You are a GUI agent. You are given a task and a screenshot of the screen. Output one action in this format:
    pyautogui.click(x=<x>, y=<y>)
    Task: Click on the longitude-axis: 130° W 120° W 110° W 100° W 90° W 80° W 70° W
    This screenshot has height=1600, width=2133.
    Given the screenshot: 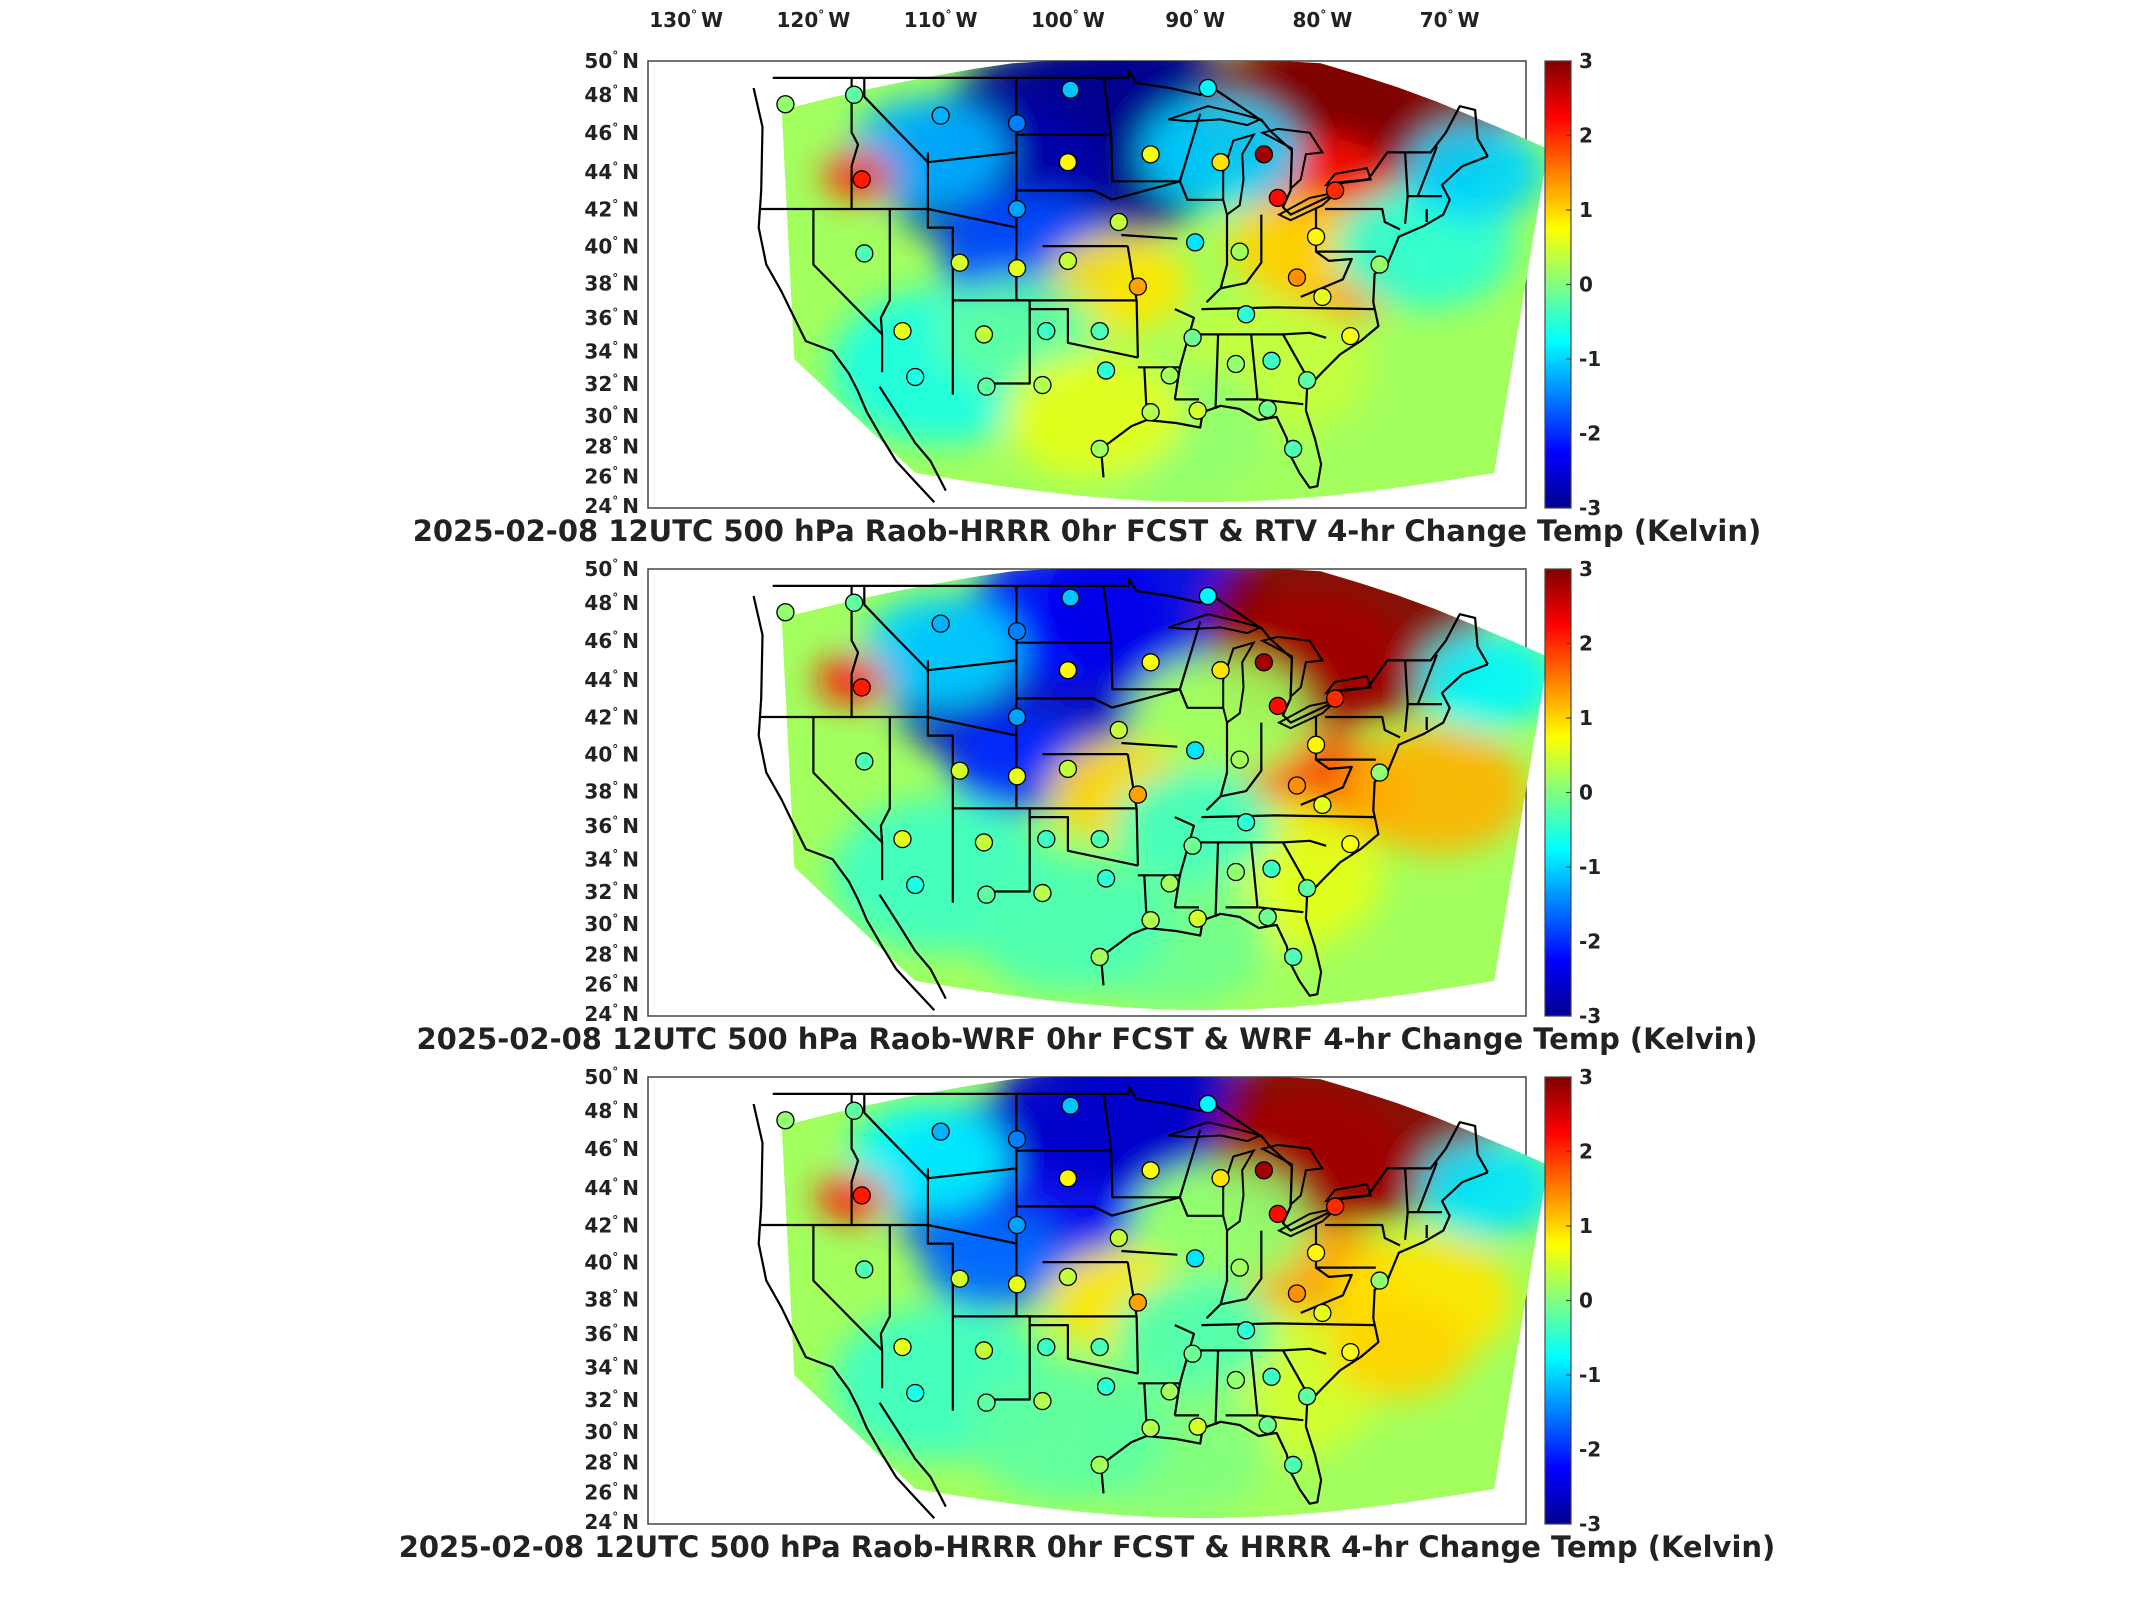 What is the action you would take?
    pyautogui.click(x=1064, y=20)
    